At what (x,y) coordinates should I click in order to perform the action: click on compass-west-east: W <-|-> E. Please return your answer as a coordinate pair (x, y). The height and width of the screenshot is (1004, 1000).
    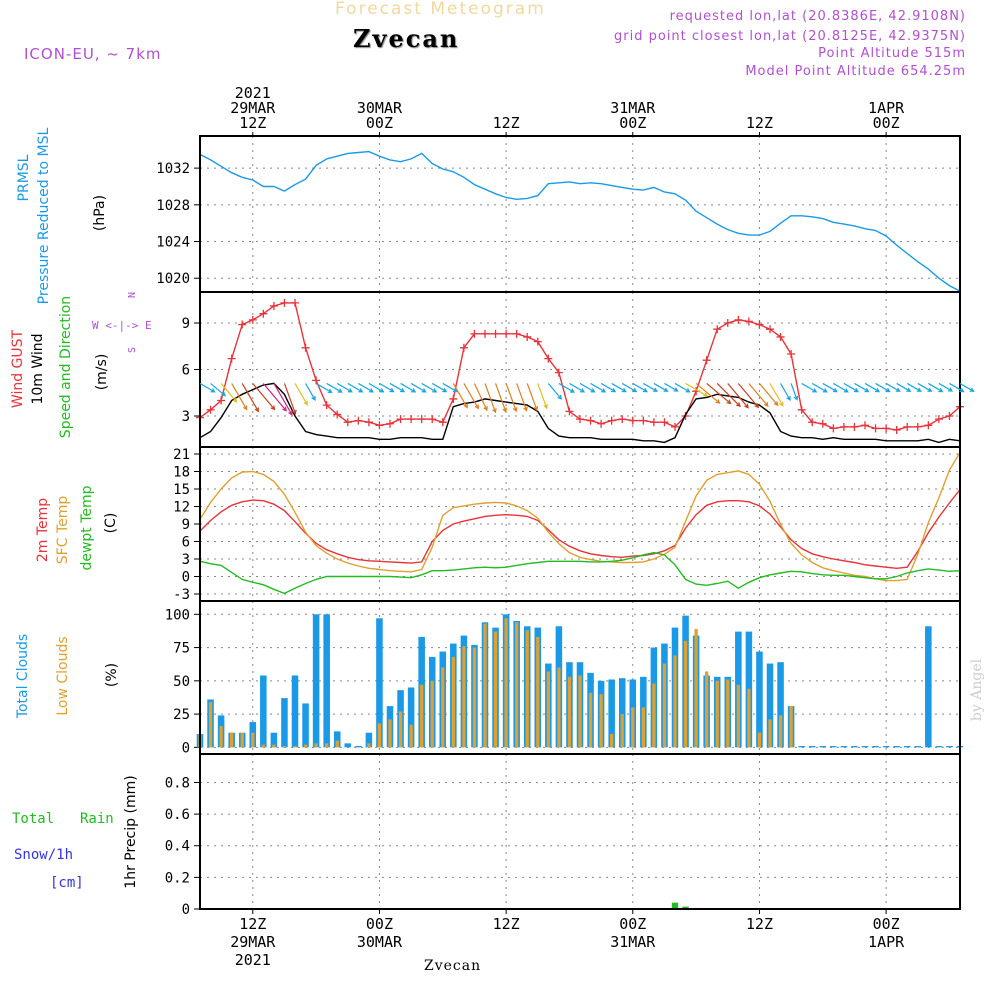
    Looking at the image, I should click on (122, 325).